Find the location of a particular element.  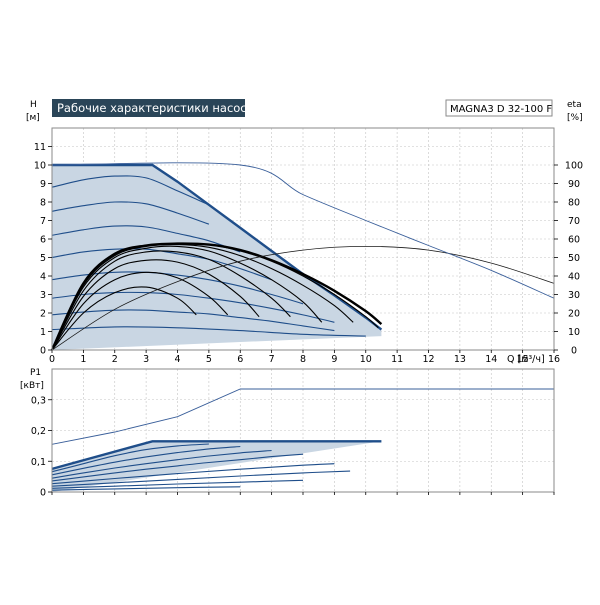

title-box is located at coordinates (148, 108).